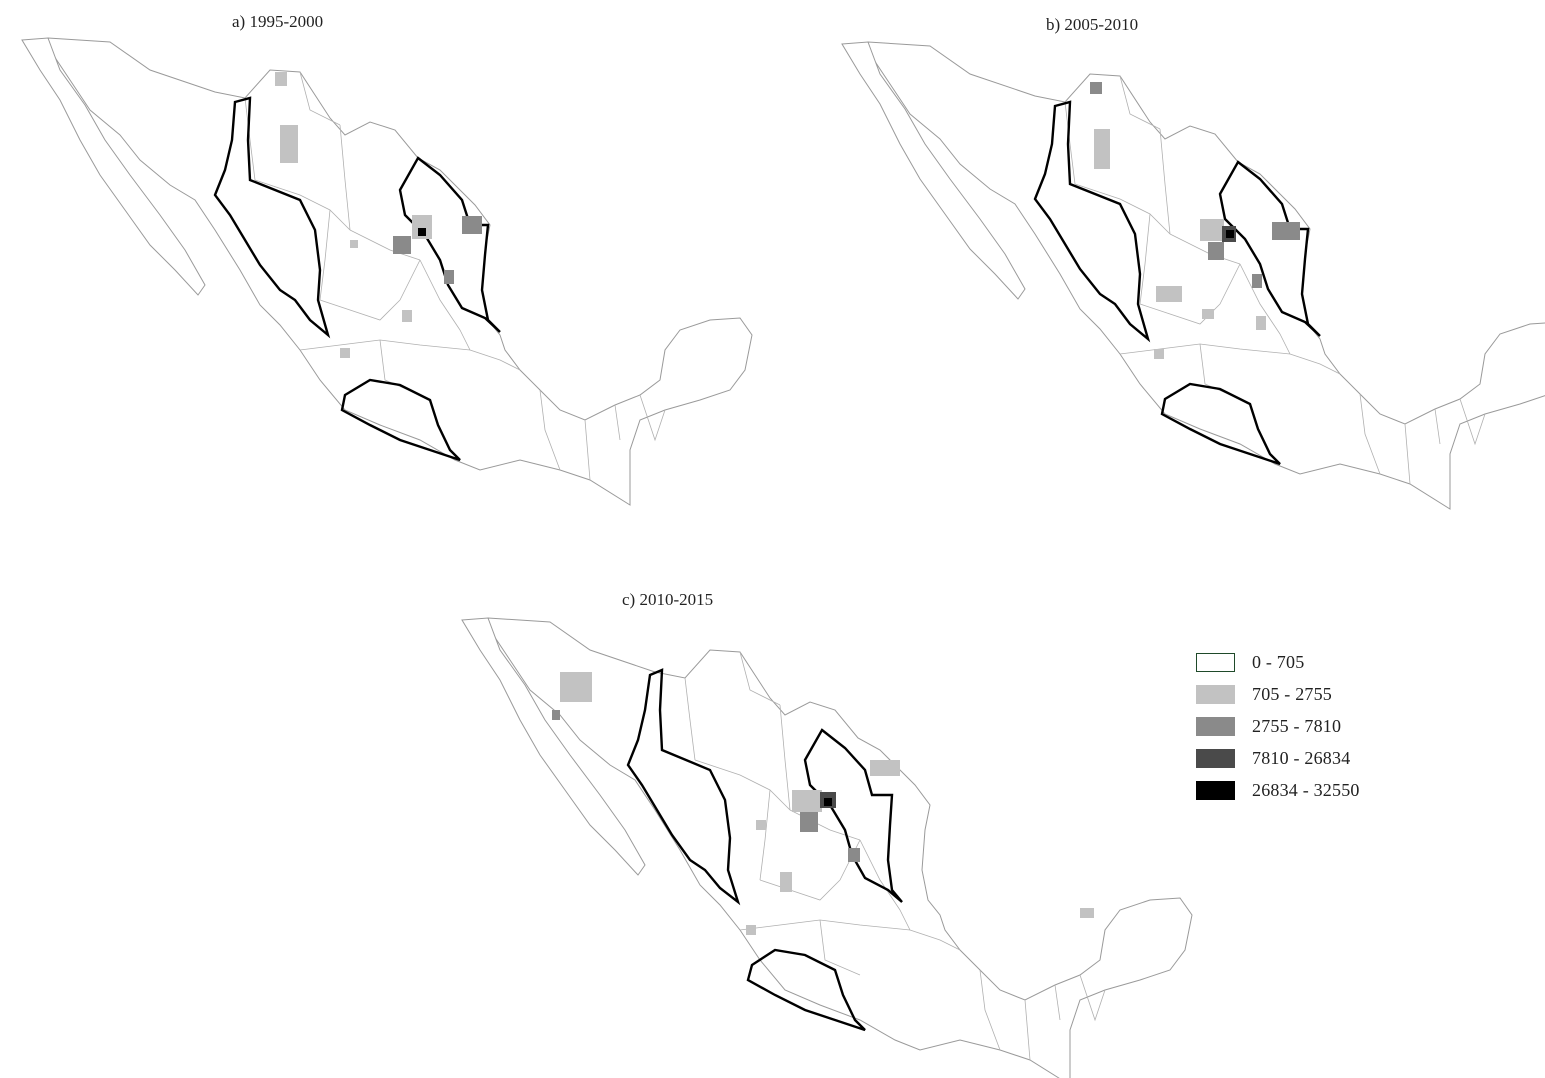 The height and width of the screenshot is (1078, 1545). Describe the element at coordinates (1092, 24) in the screenshot. I see `panel-b-title: b) 2005-2010` at that location.